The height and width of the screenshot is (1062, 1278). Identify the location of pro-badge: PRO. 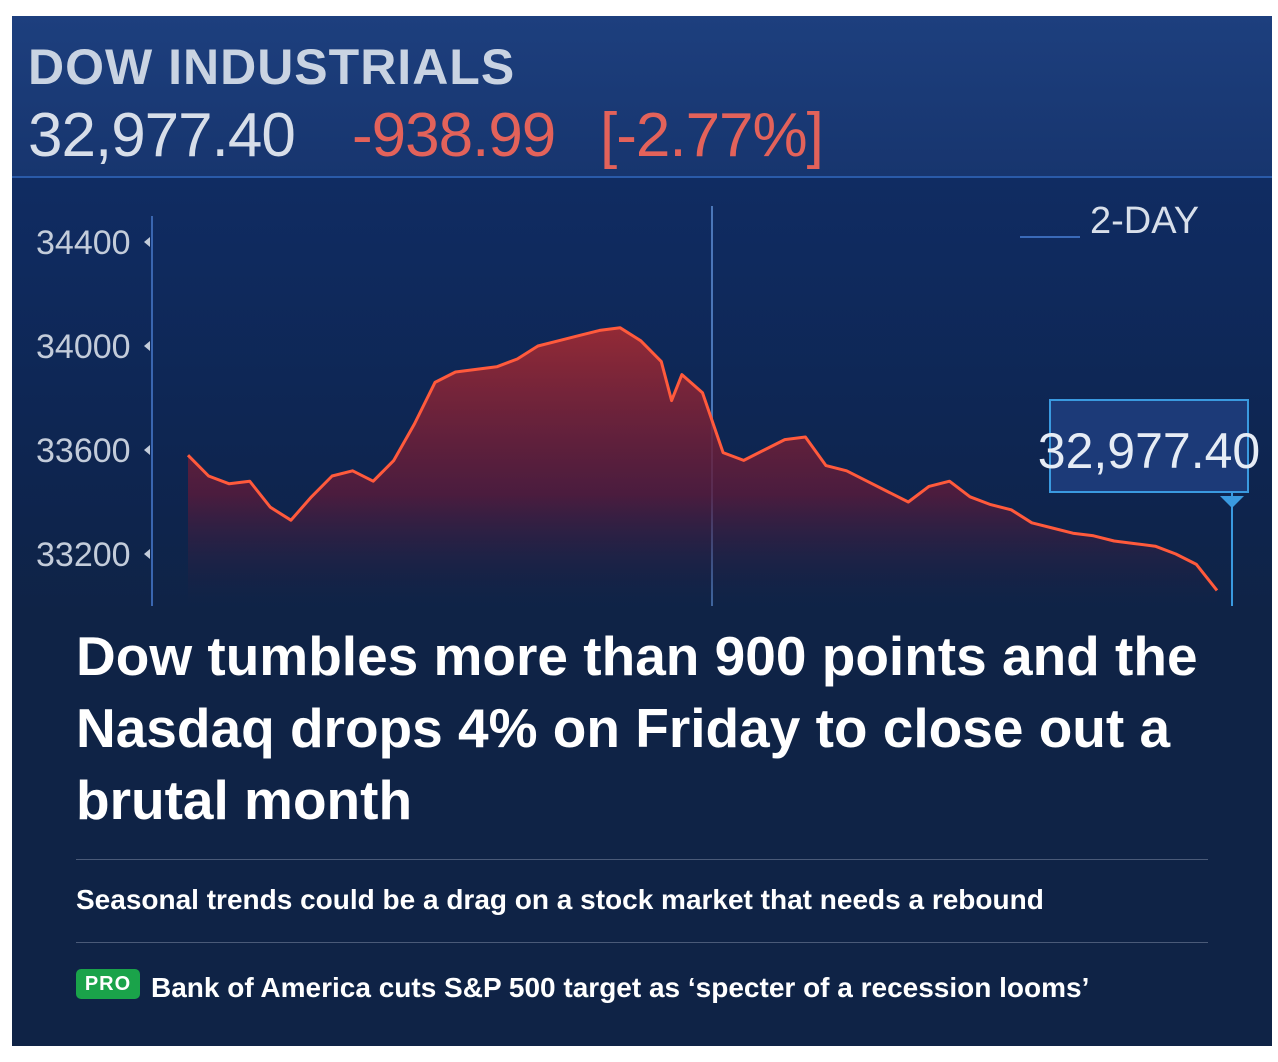
(108, 984).